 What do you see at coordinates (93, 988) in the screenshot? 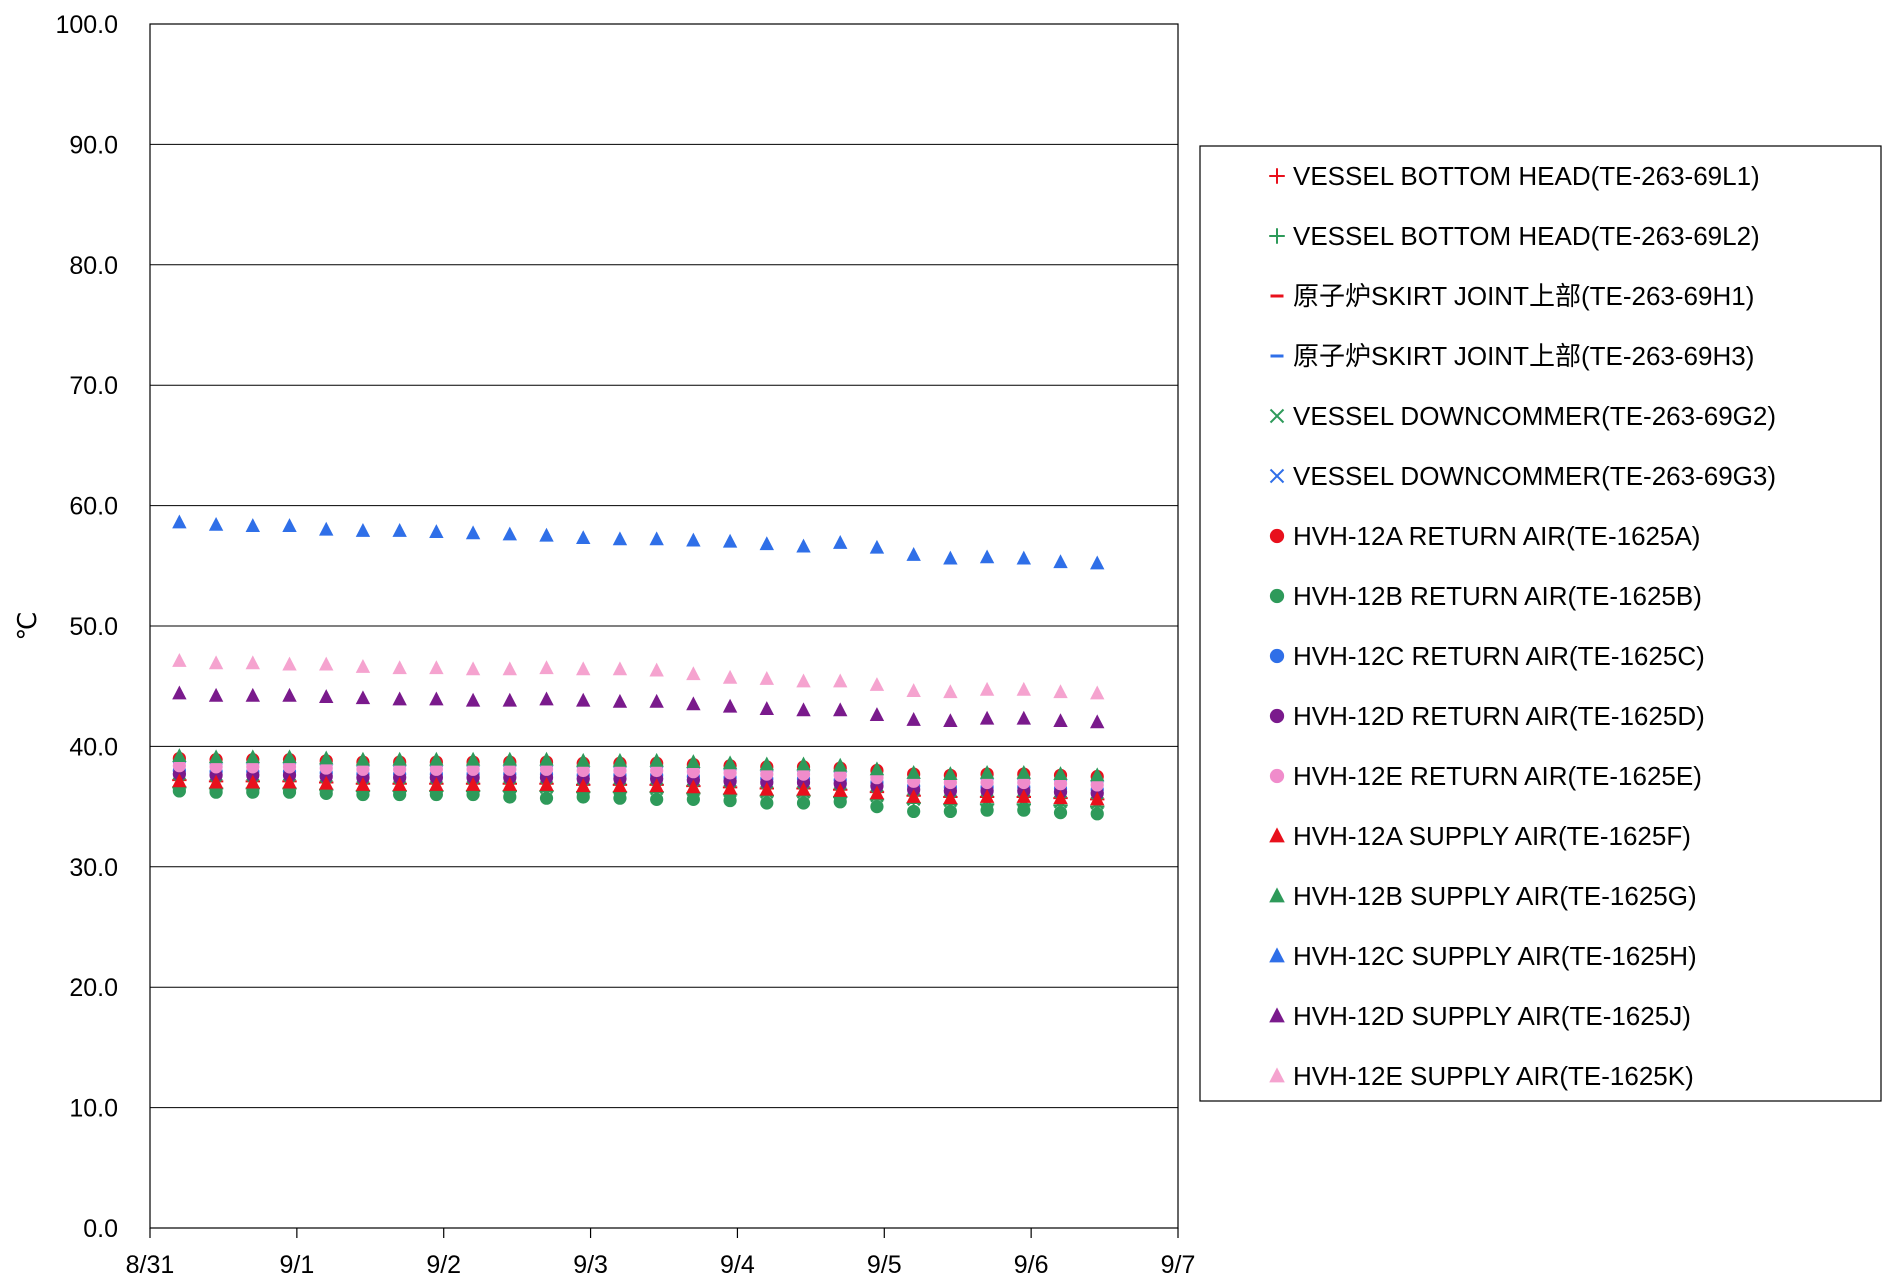
I see `y-tick-label: 20.0` at bounding box center [93, 988].